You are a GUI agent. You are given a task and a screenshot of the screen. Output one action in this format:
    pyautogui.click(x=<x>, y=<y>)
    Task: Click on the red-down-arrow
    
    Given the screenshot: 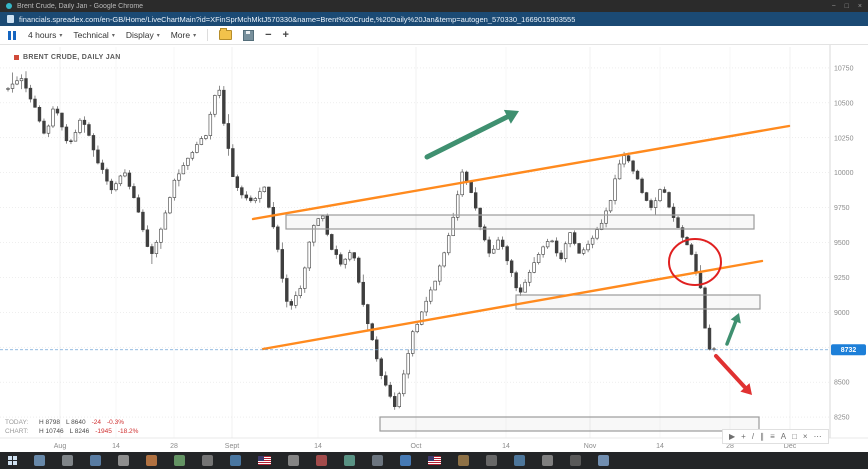 What is the action you would take?
    pyautogui.click(x=730, y=372)
    